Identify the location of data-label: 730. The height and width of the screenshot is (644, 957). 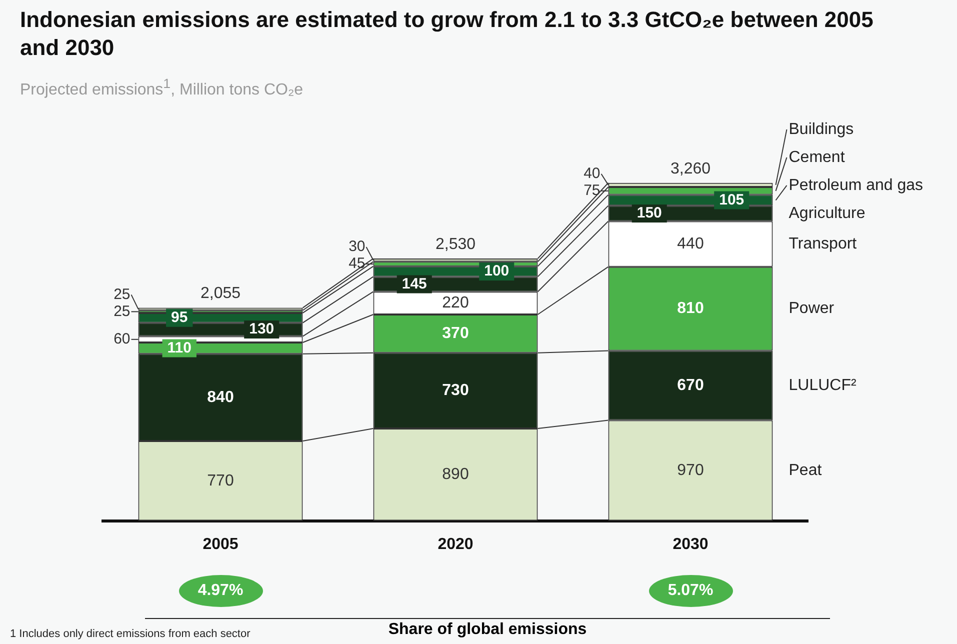
(455, 391).